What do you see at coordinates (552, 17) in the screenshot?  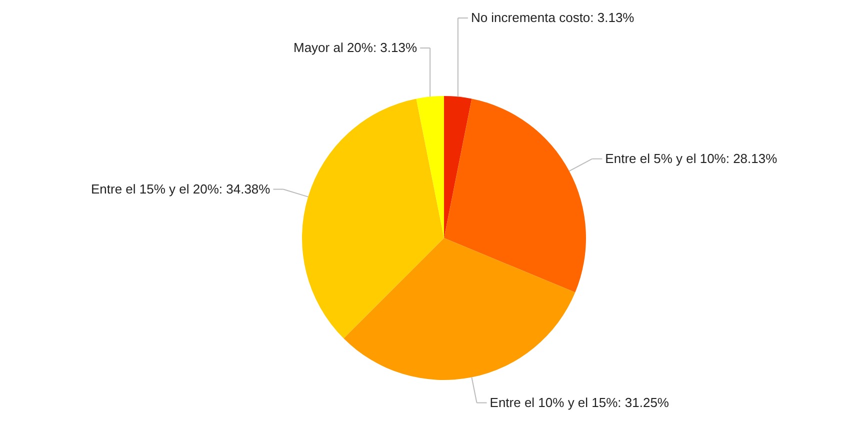 I see `slice-label: No incrementa costo: 3.13%` at bounding box center [552, 17].